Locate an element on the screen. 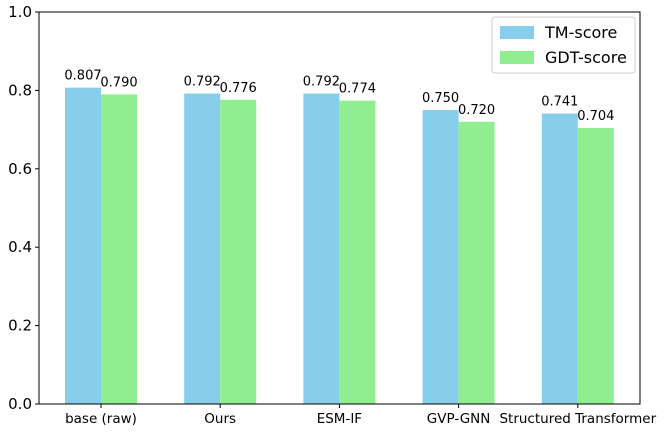  y-tick-label-0-8: 0.8 is located at coordinates (20, 90).